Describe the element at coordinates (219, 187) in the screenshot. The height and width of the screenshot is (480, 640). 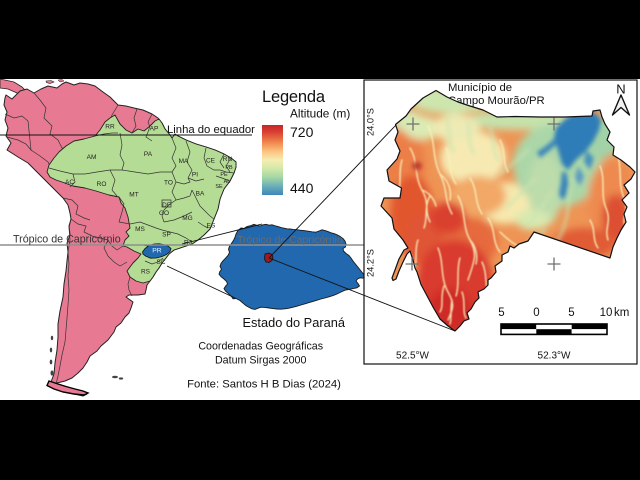
I see `svg-text: SE` at that location.